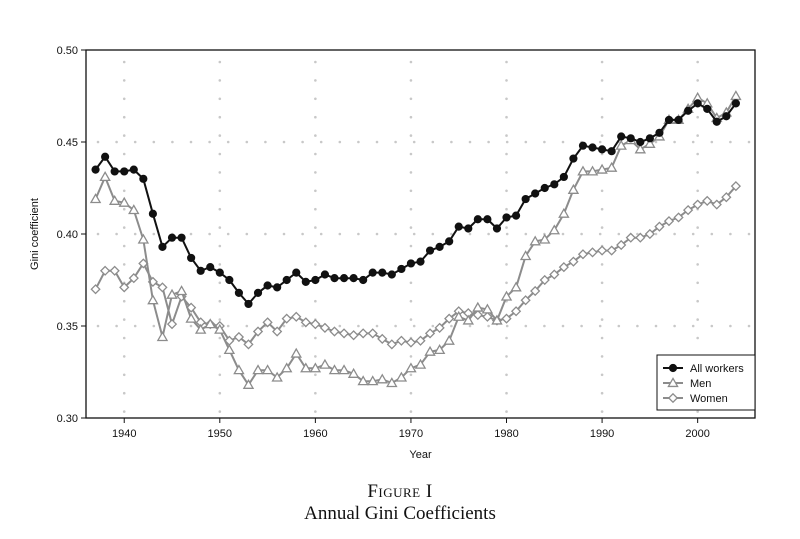  Describe the element at coordinates (400, 513) in the screenshot. I see `figure-title: Annual Gini Coefficients` at that location.